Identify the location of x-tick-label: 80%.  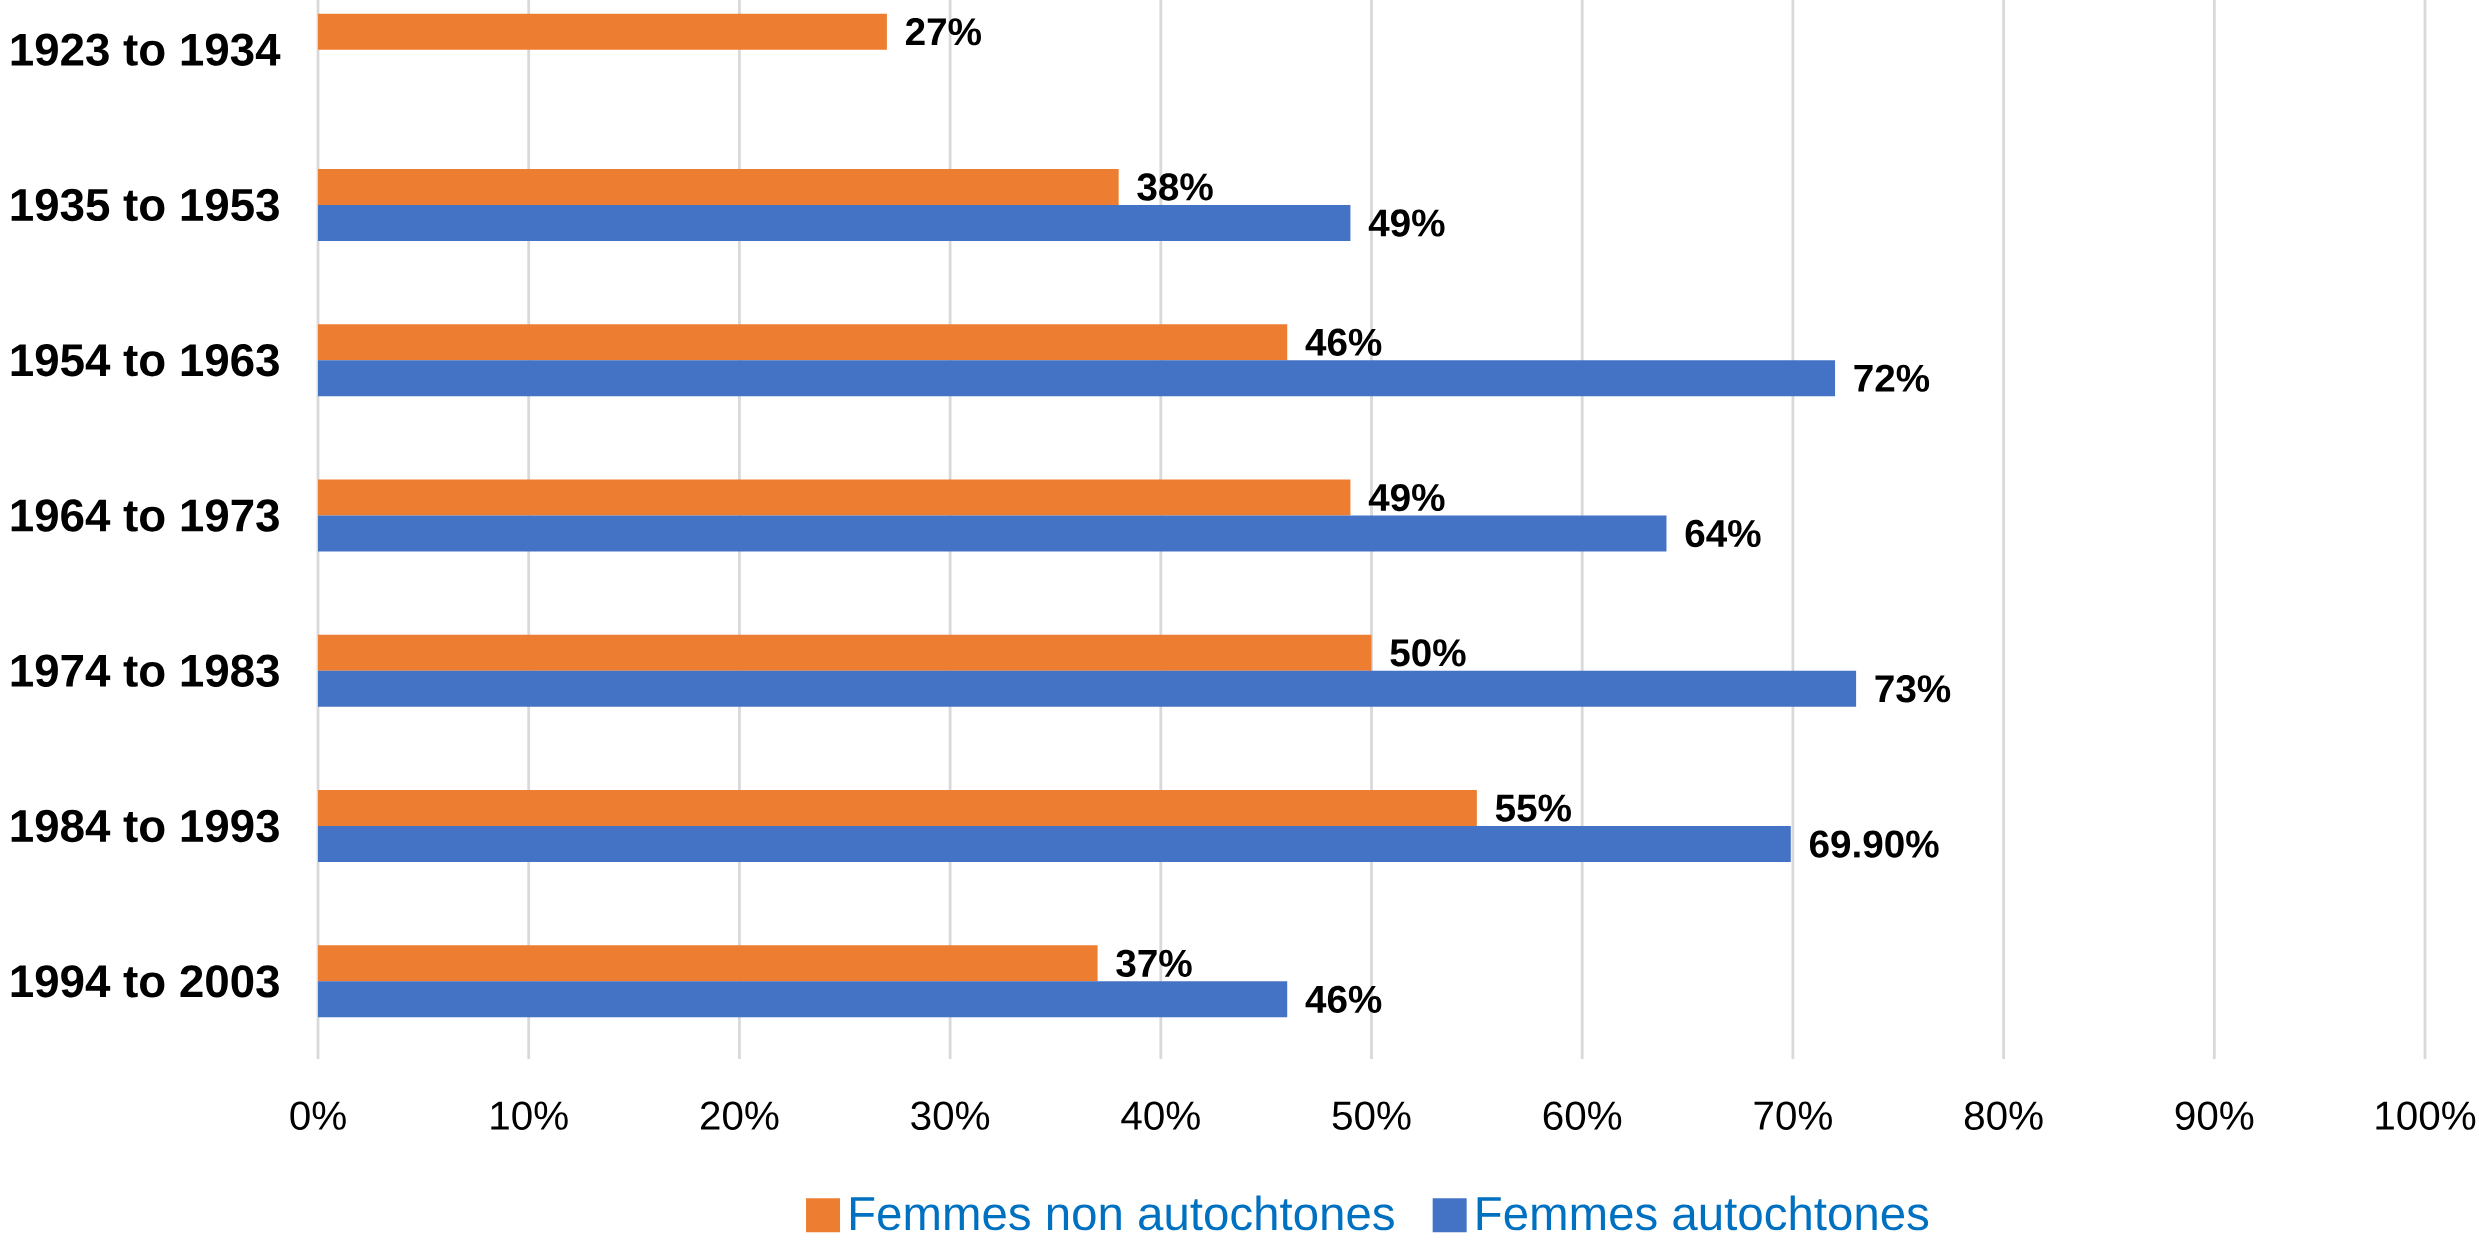
(2003, 1116).